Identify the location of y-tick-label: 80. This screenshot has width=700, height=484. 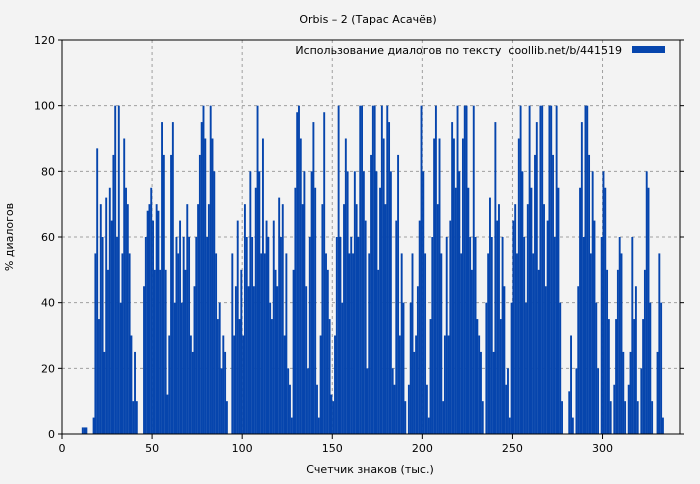
(48, 171).